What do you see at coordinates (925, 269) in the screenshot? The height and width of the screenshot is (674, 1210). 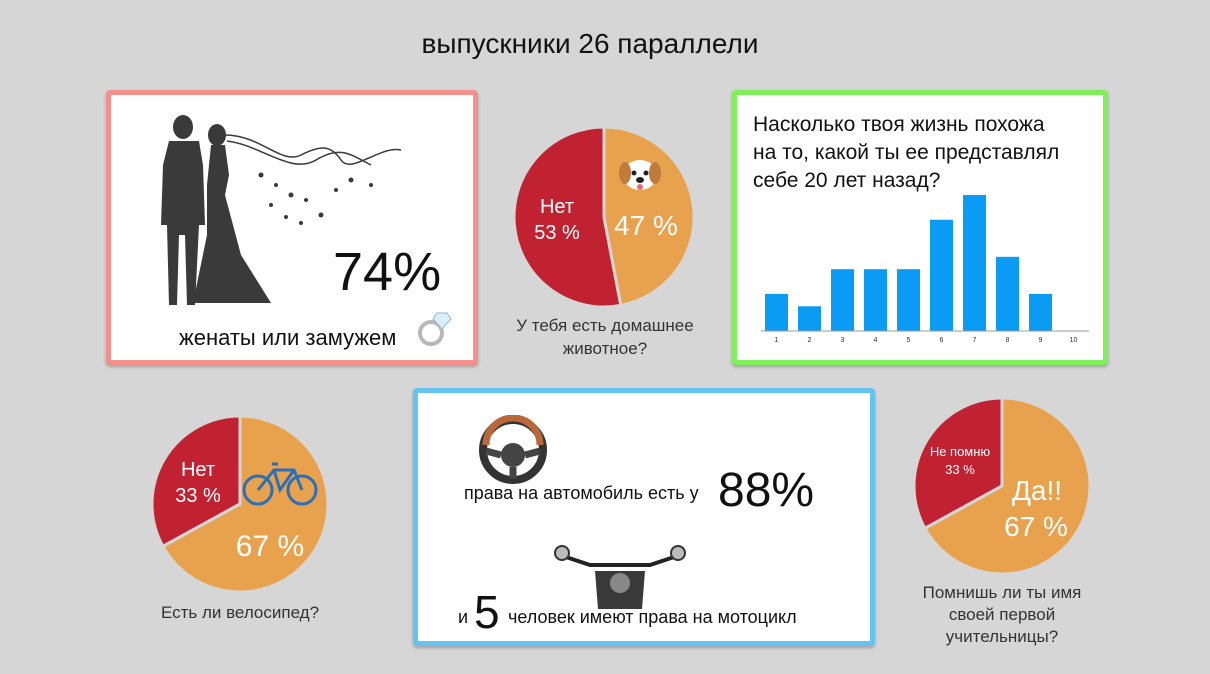 I see `life-bar-chart: 1 2 3 4 5 6 7 8 9 10` at bounding box center [925, 269].